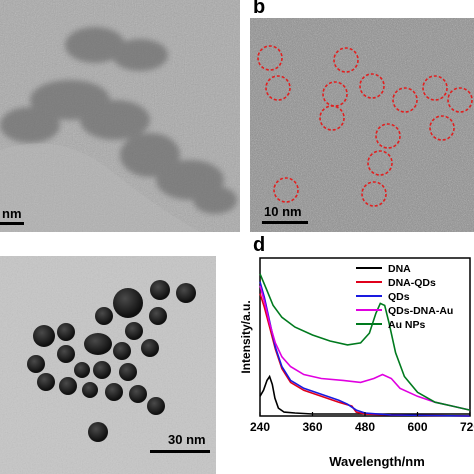  Describe the element at coordinates (259, 245) in the screenshot. I see `panel-letter-d: d` at that location.